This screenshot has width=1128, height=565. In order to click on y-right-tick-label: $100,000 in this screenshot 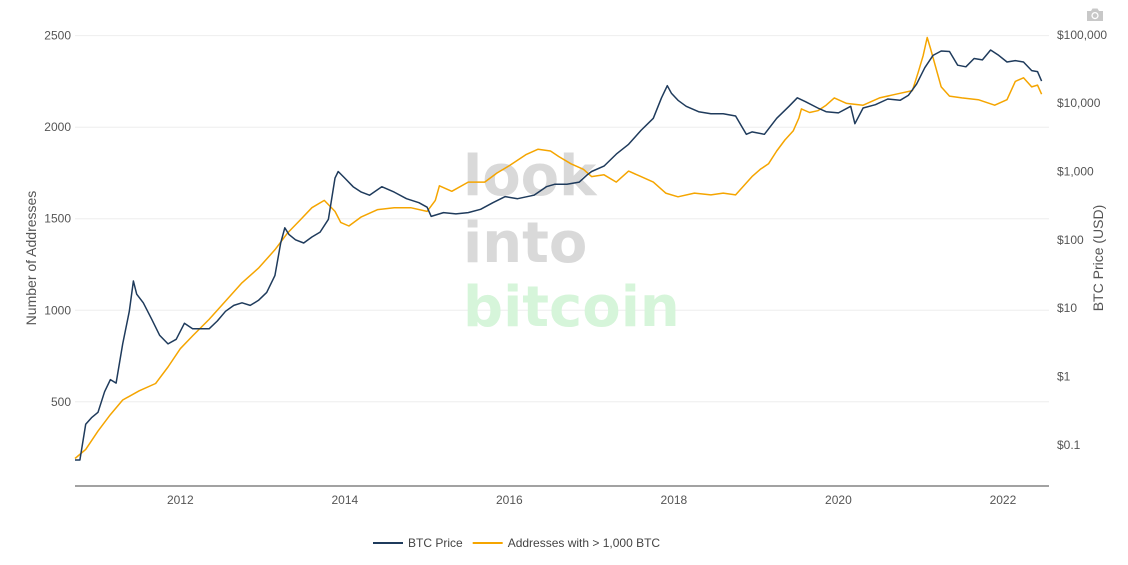, I will do `click(1082, 35)`.